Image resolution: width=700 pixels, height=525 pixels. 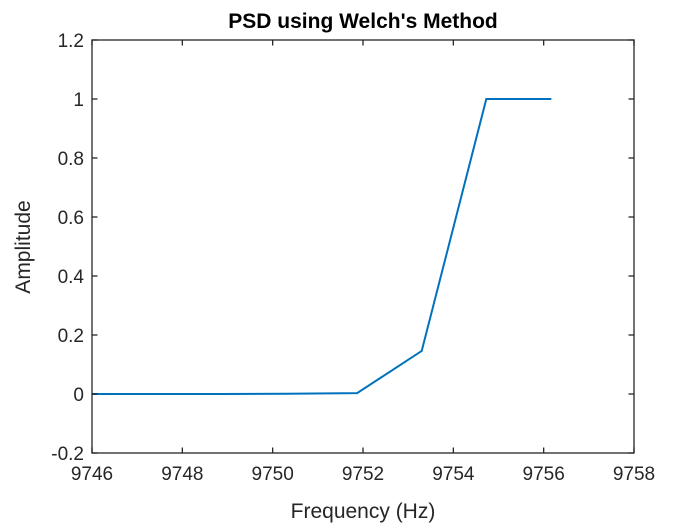 What do you see at coordinates (71, 277) in the screenshot?
I see `y-tick-label: 0.4` at bounding box center [71, 277].